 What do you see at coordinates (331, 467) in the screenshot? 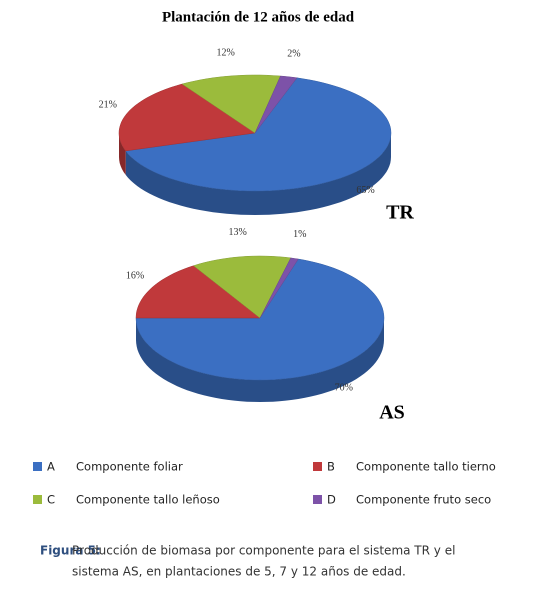
I see `legend-key: B` at bounding box center [331, 467].